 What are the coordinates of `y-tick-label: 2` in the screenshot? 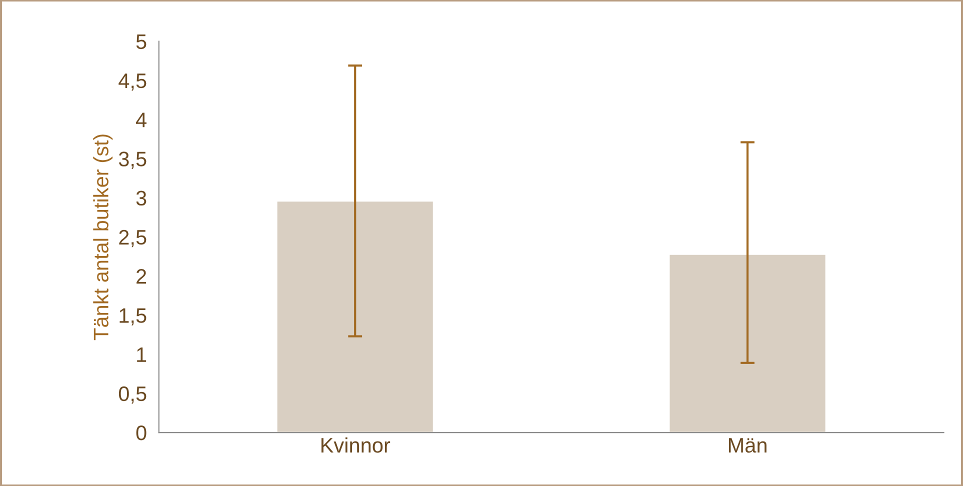 It's located at (141, 276).